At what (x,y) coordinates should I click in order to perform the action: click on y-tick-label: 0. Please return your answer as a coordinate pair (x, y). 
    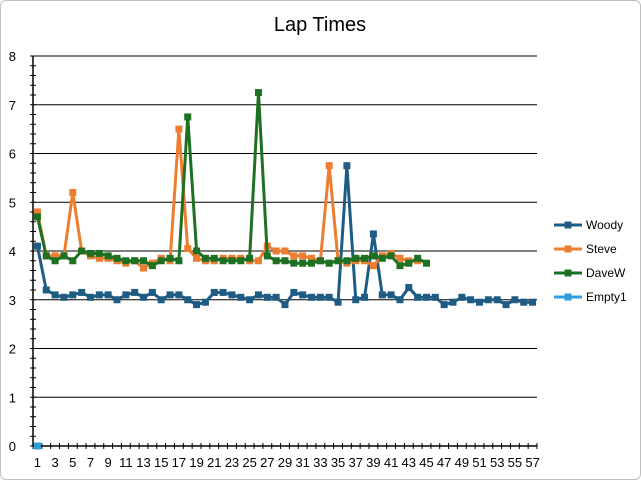
    Looking at the image, I should click on (12, 446).